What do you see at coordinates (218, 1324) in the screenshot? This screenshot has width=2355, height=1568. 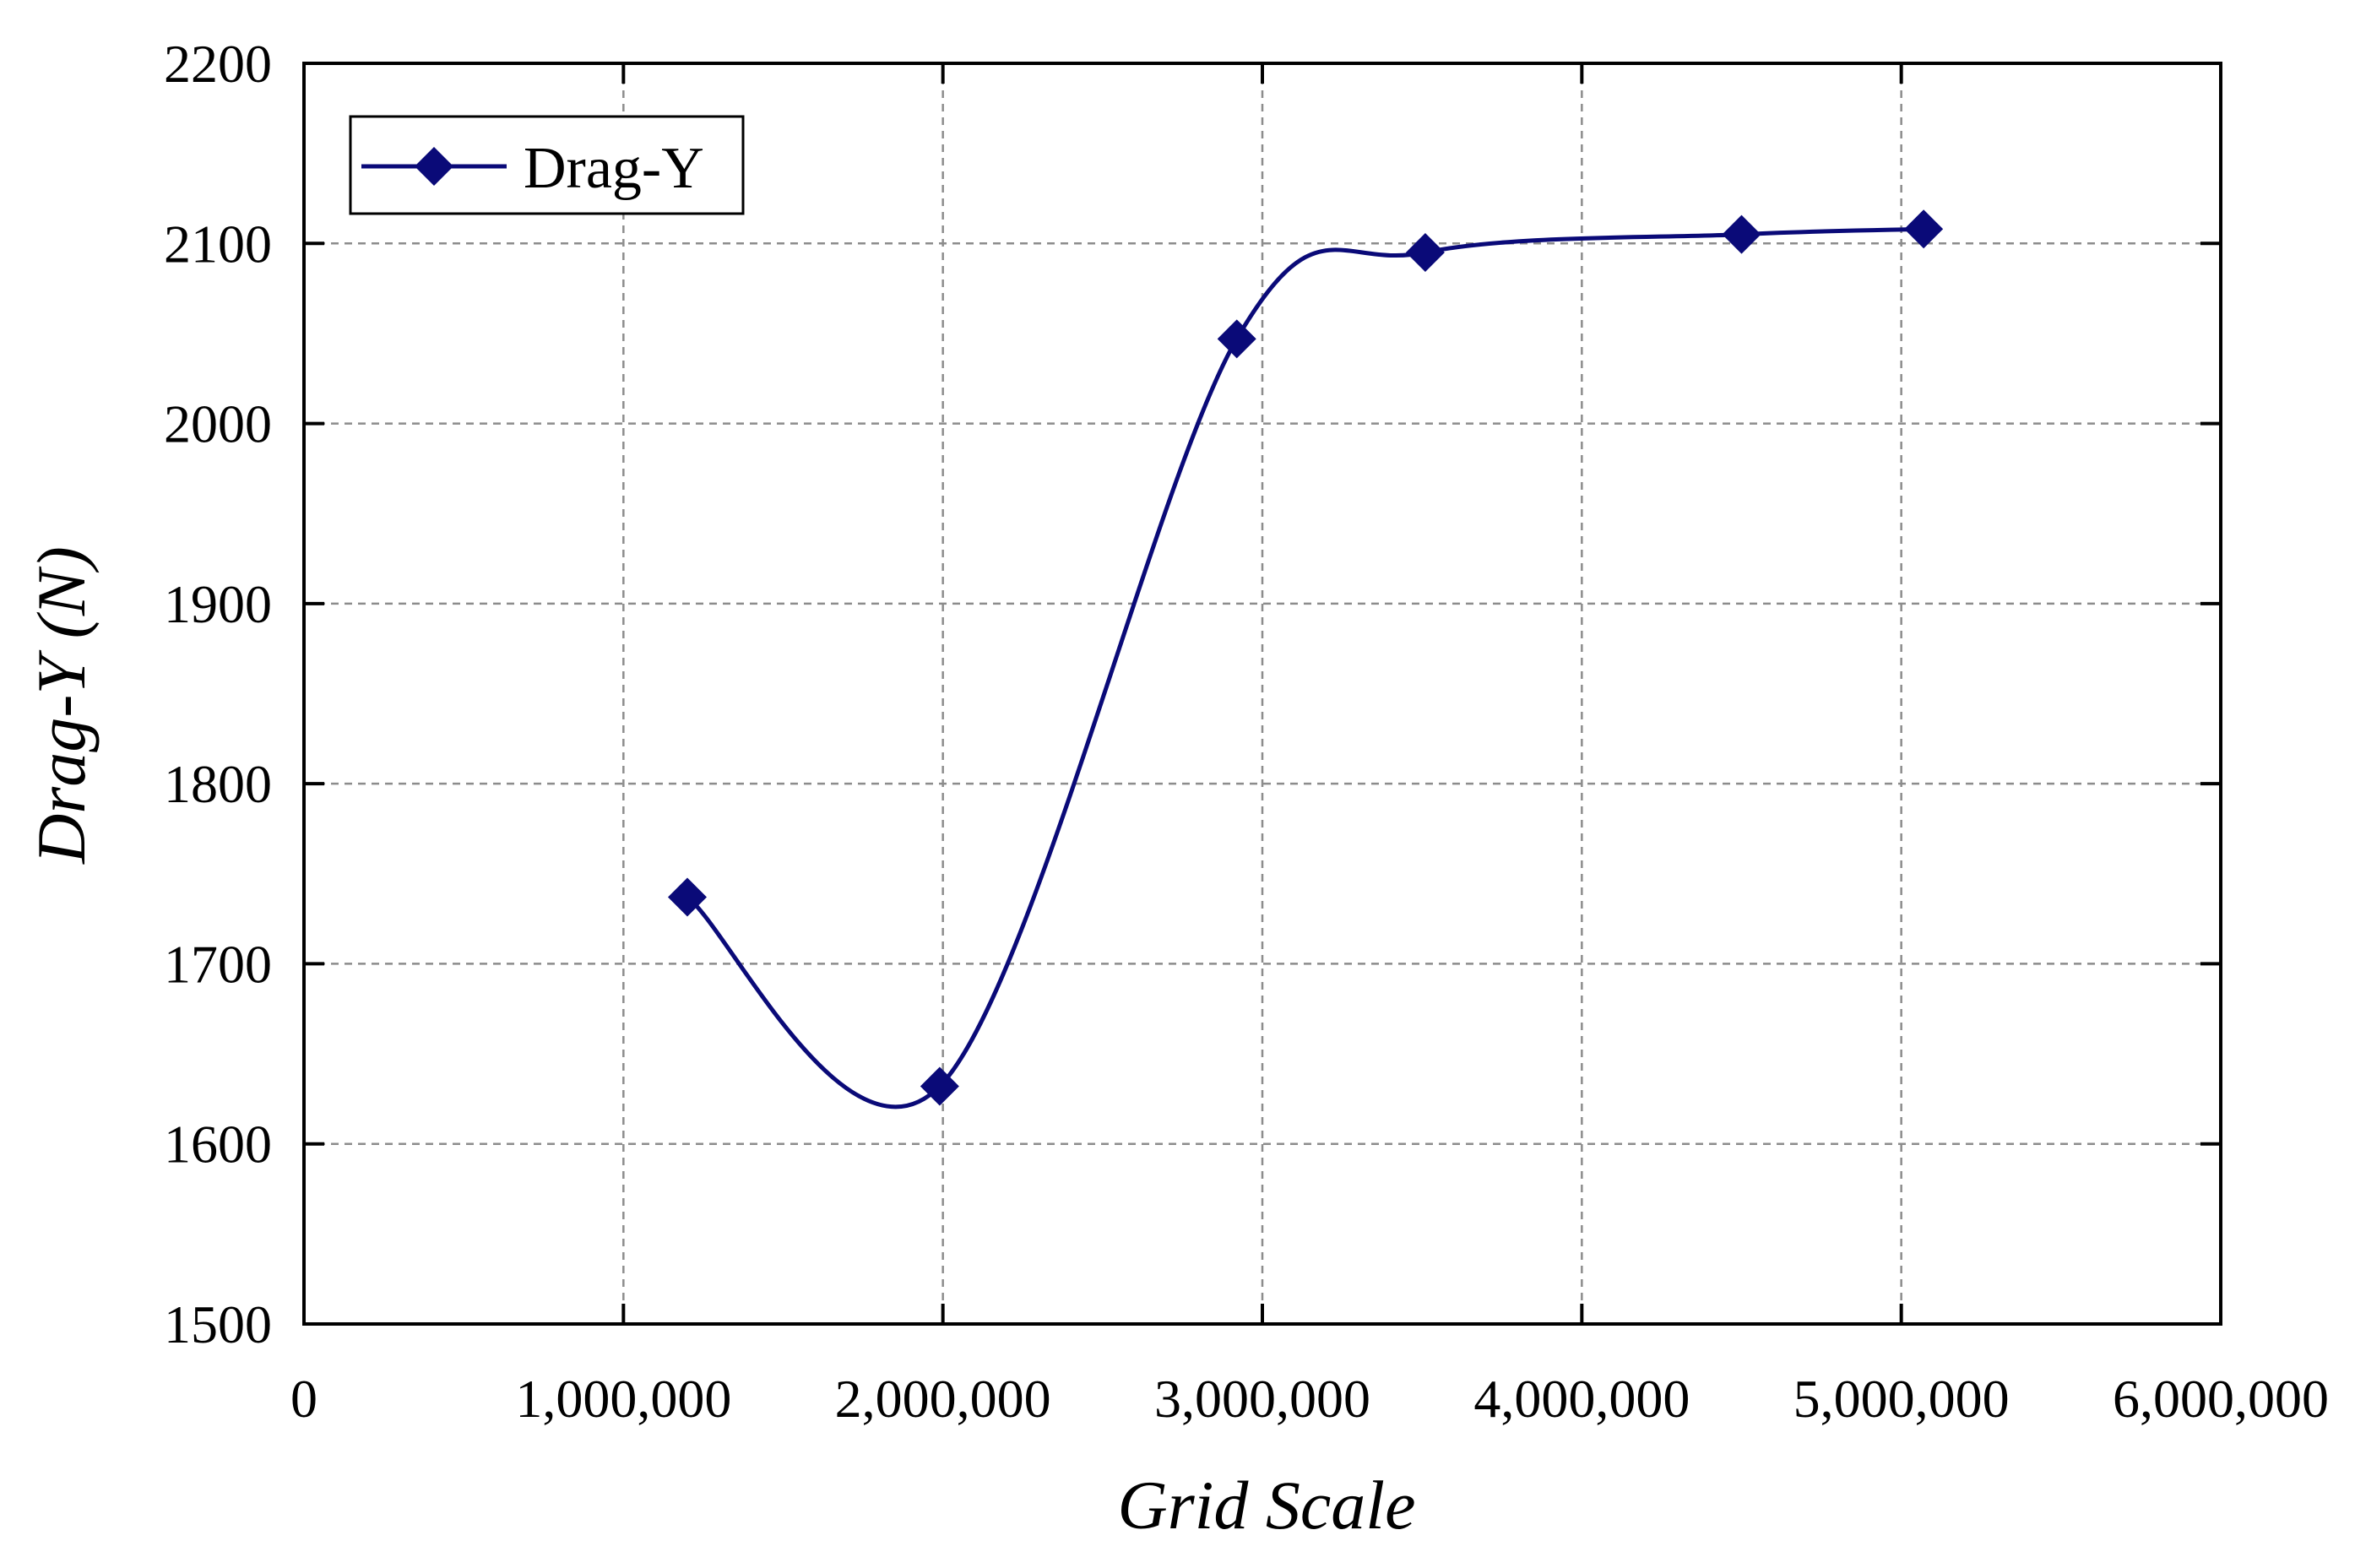 I see `y-tick-label: 1500` at bounding box center [218, 1324].